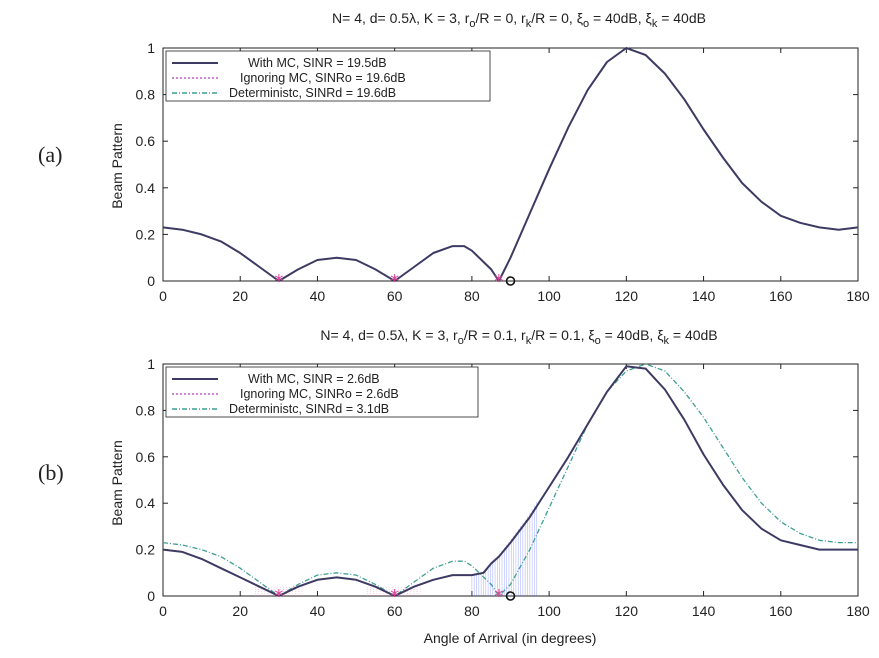 The height and width of the screenshot is (658, 879). What do you see at coordinates (510, 638) in the screenshot?
I see `x-axis-label-b: Angle of Arrival (in degrees)` at bounding box center [510, 638].